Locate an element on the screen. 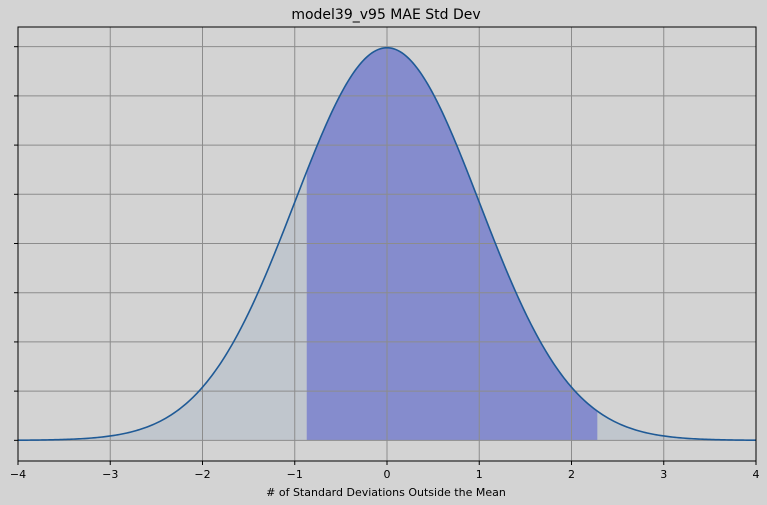 The height and width of the screenshot is (505, 767). x-tick-label: 0 is located at coordinates (387, 474).